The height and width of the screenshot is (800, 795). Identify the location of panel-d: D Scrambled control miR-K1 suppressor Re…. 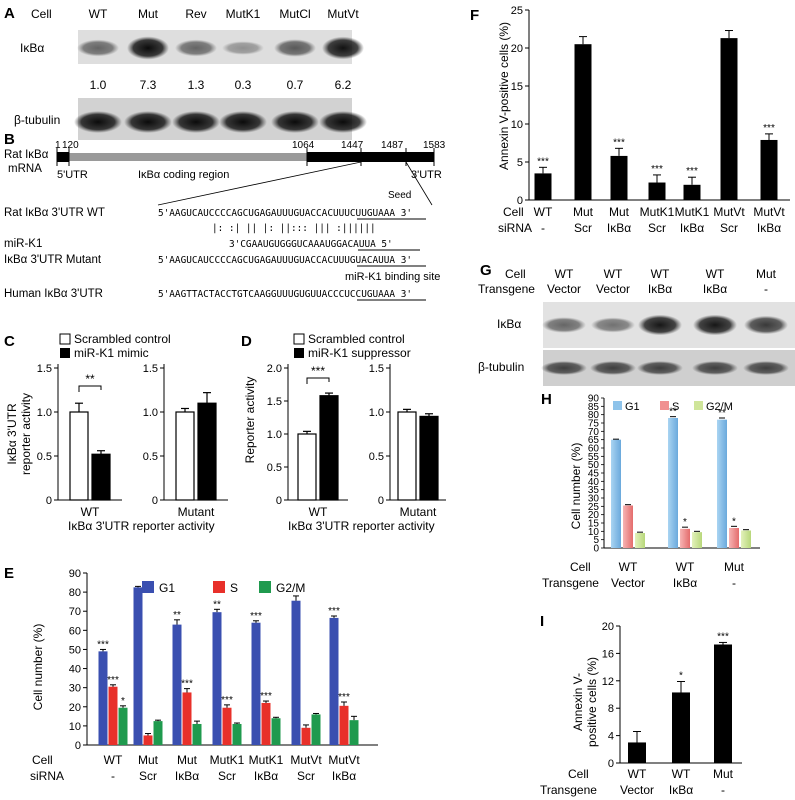
(343, 432).